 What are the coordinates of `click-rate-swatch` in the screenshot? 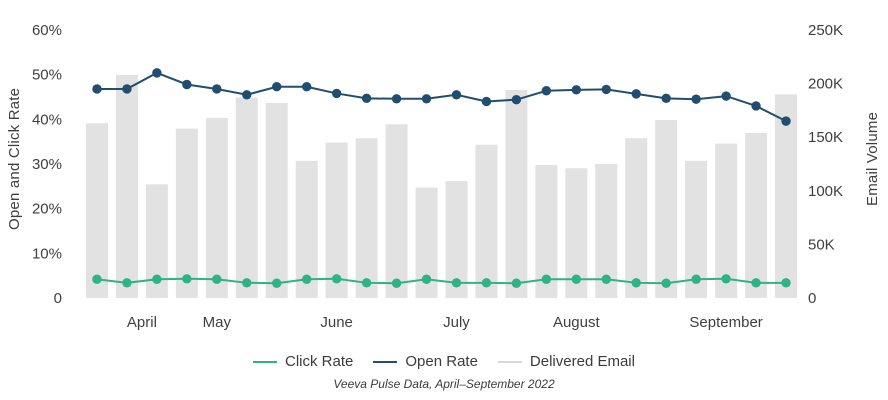 It's located at (265, 361).